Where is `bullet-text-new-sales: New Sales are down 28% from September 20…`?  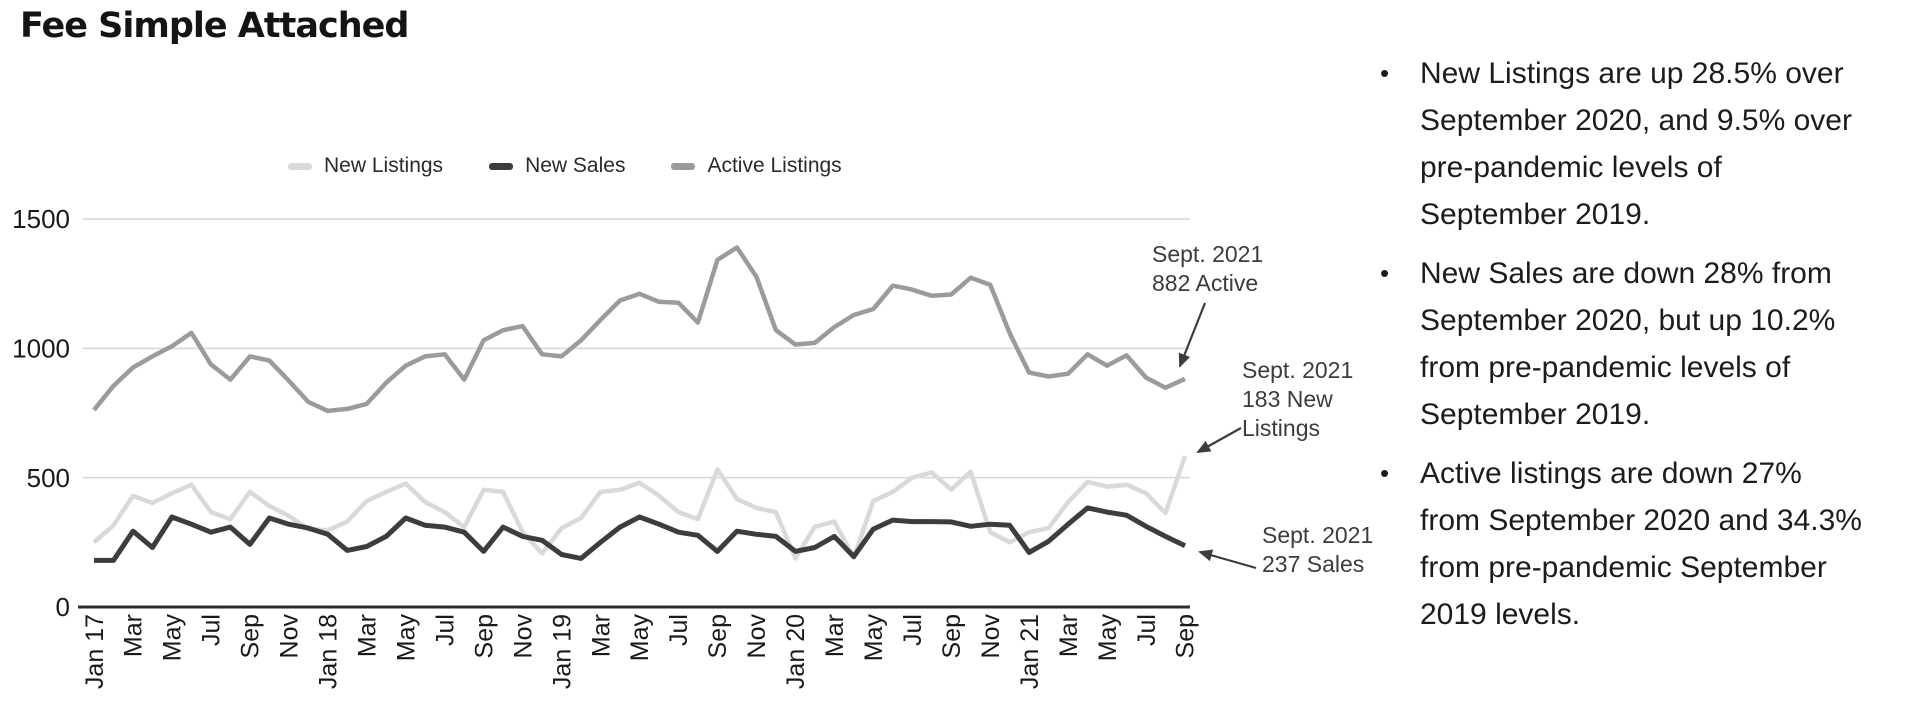 bullet-text-new-sales: New Sales are down 28% from September 20… is located at coordinates (1628, 344).